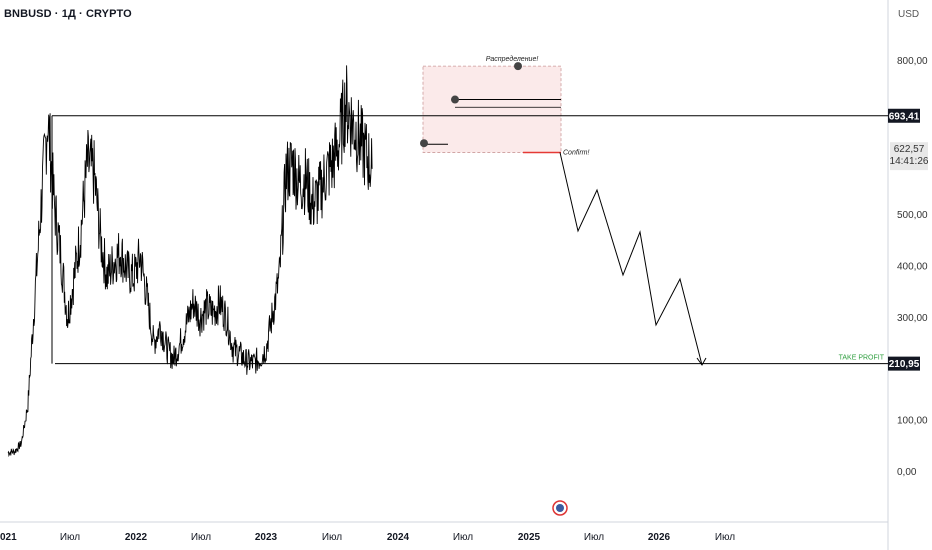 This screenshot has height=550, width=932. Describe the element at coordinates (701, 361) in the screenshot. I see `projection-arrowhead` at that location.